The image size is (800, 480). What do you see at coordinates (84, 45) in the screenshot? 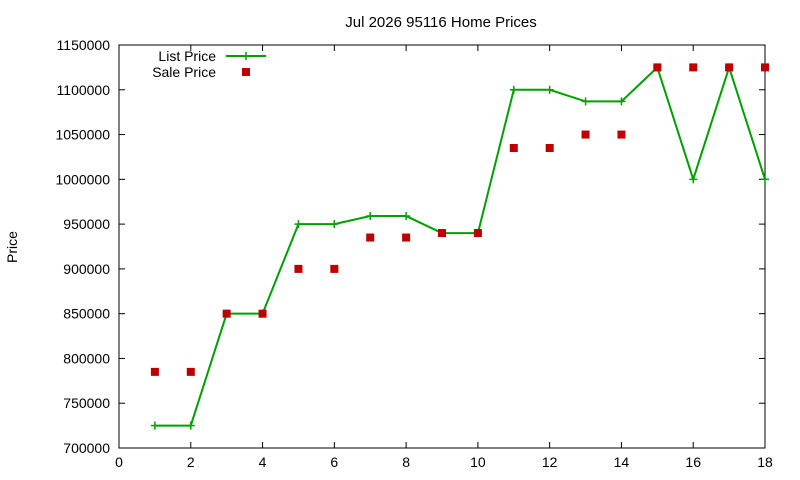
I see `y-tick-label: 1150000` at bounding box center [84, 45].